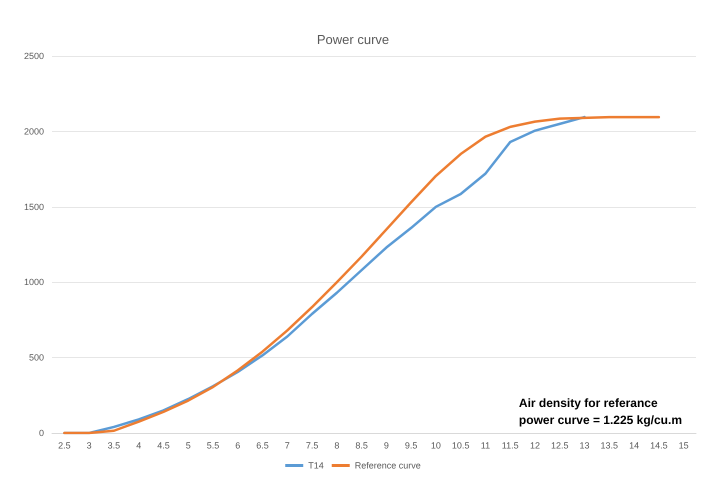 This screenshot has width=706, height=481. What do you see at coordinates (634, 445) in the screenshot?
I see `x-tick-label: 14` at bounding box center [634, 445].